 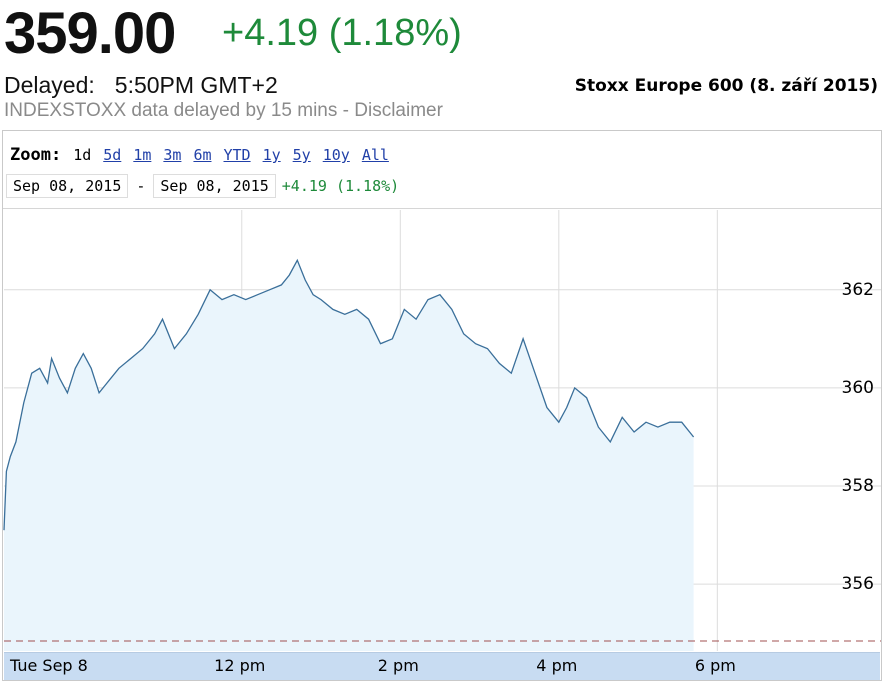 What do you see at coordinates (858, 290) in the screenshot?
I see `y-tick-label: 362` at bounding box center [858, 290].